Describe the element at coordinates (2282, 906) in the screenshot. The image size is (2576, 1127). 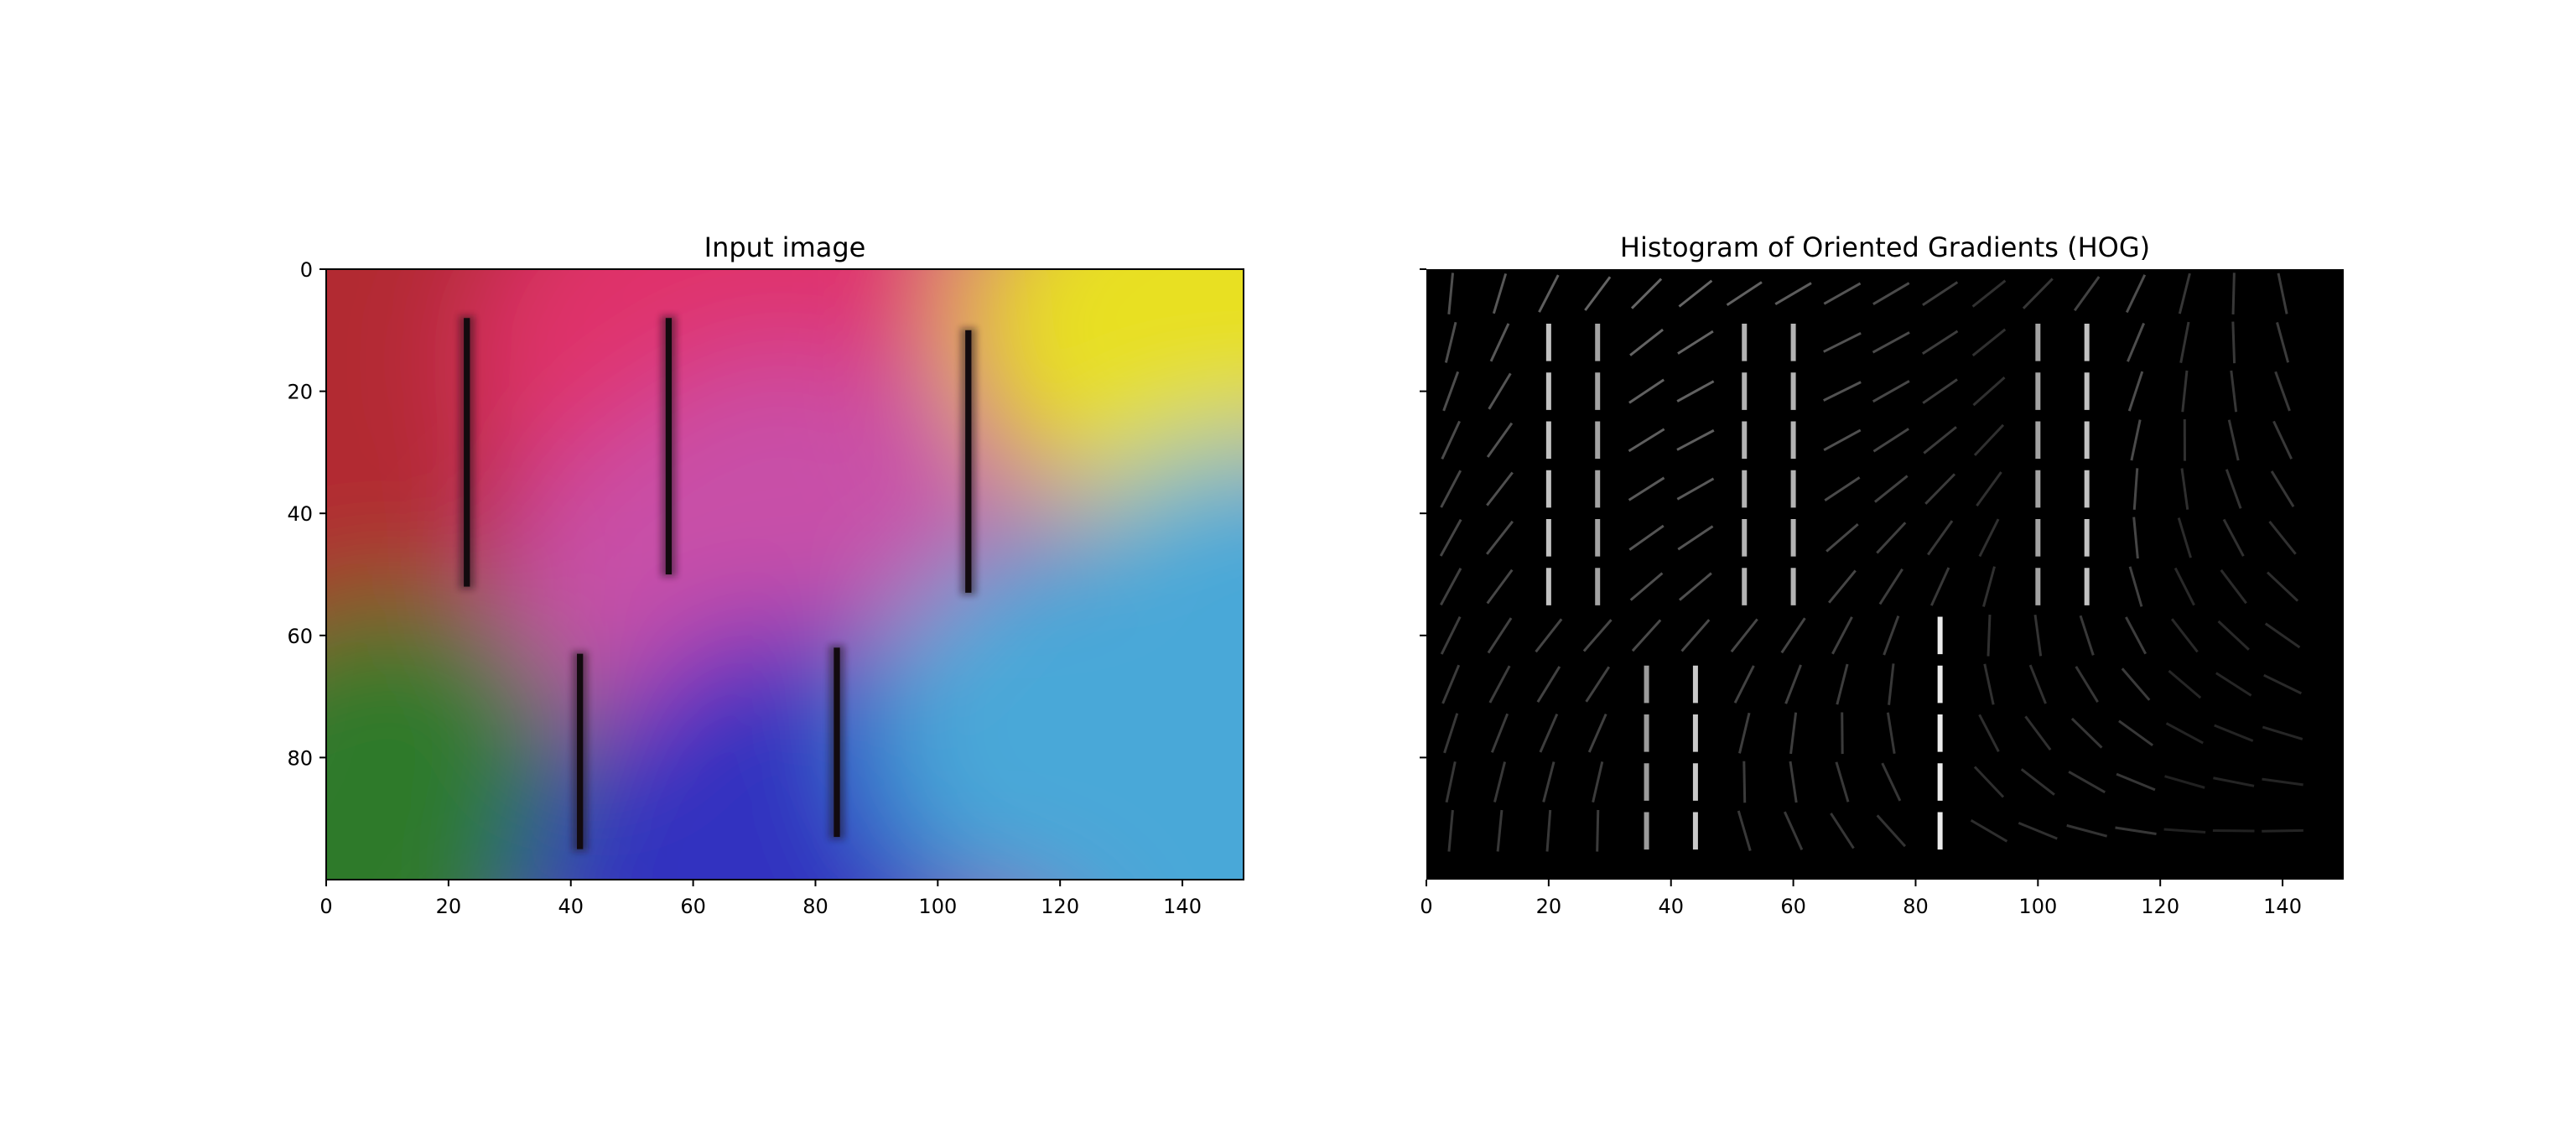
I see `hog-xtick-label: 140` at that location.